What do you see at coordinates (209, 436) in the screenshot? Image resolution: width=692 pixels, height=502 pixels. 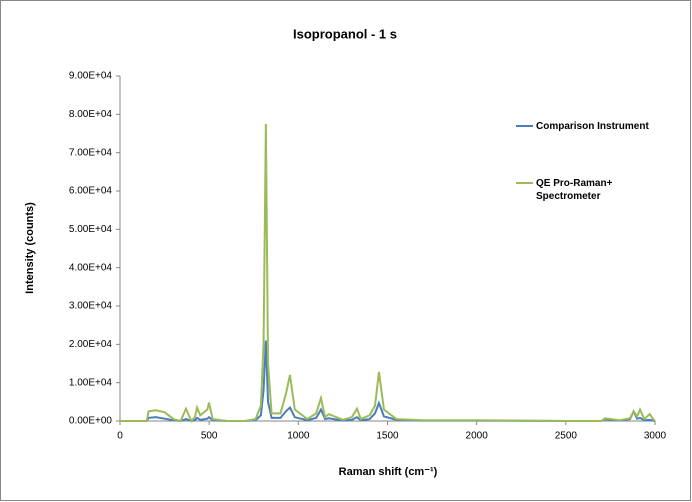 I see `x-tick-label: 500` at bounding box center [209, 436].